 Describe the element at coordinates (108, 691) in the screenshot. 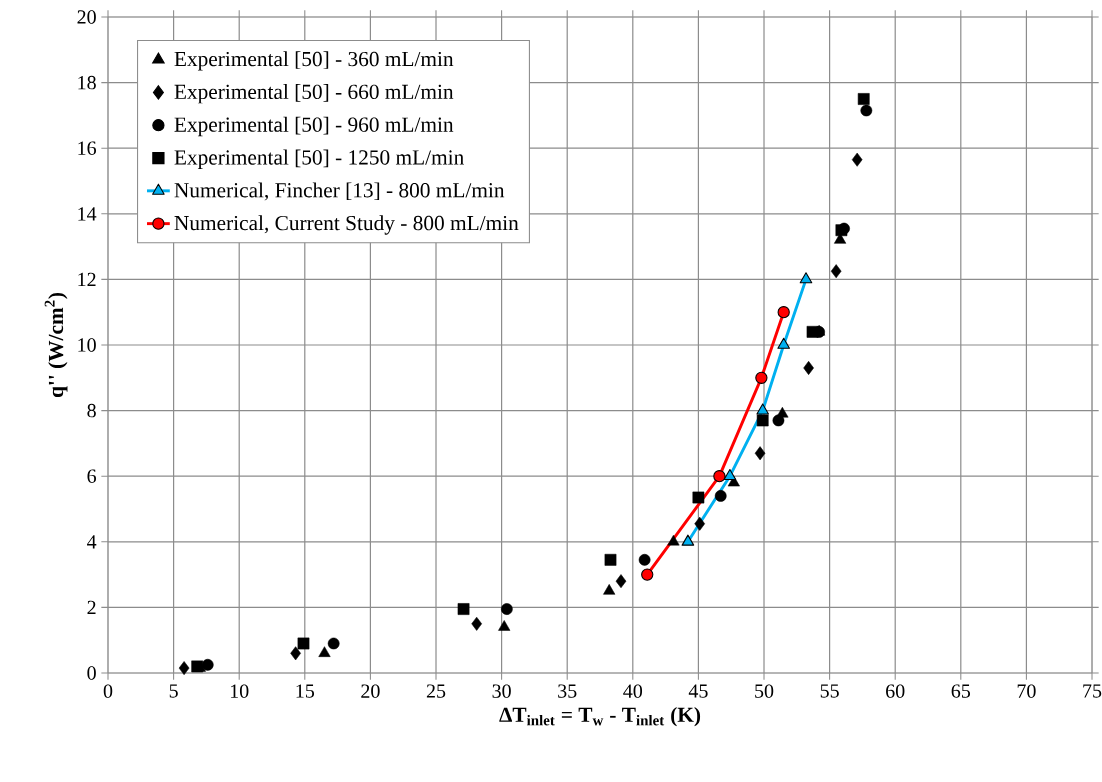

I see `x-tick-label: 0` at that location.